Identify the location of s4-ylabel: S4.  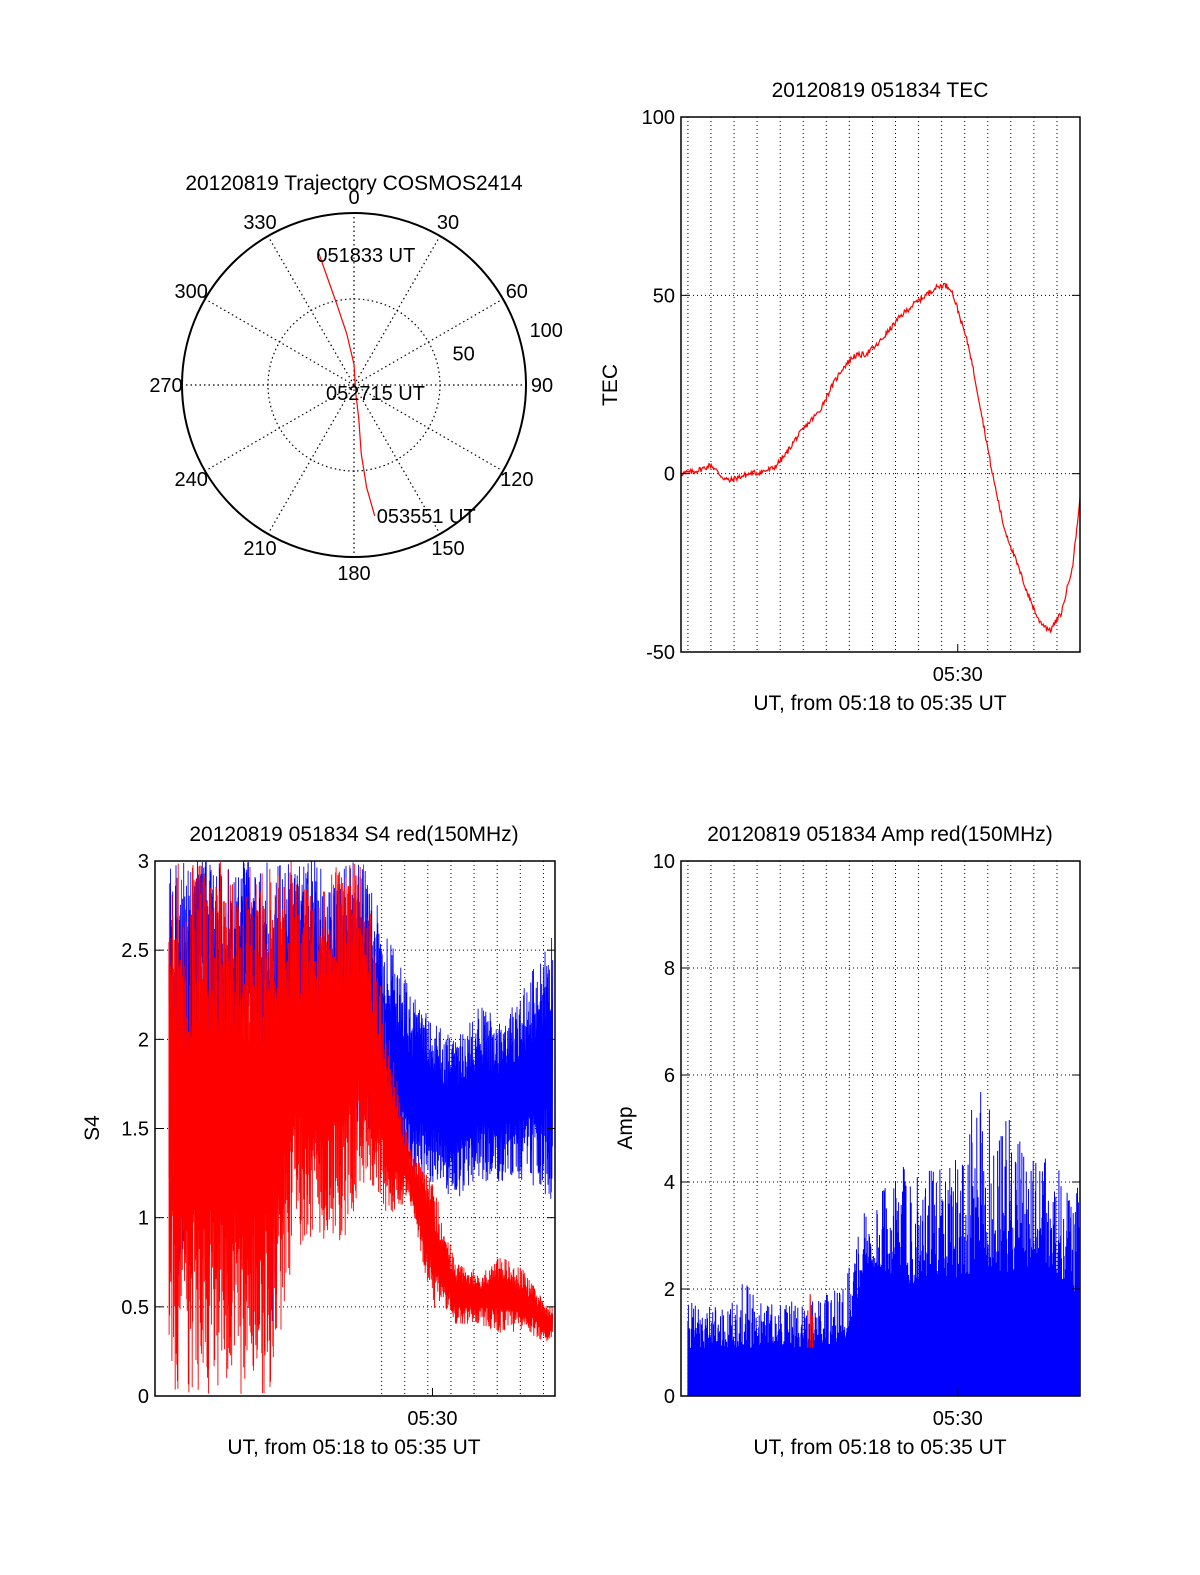
(92, 1128).